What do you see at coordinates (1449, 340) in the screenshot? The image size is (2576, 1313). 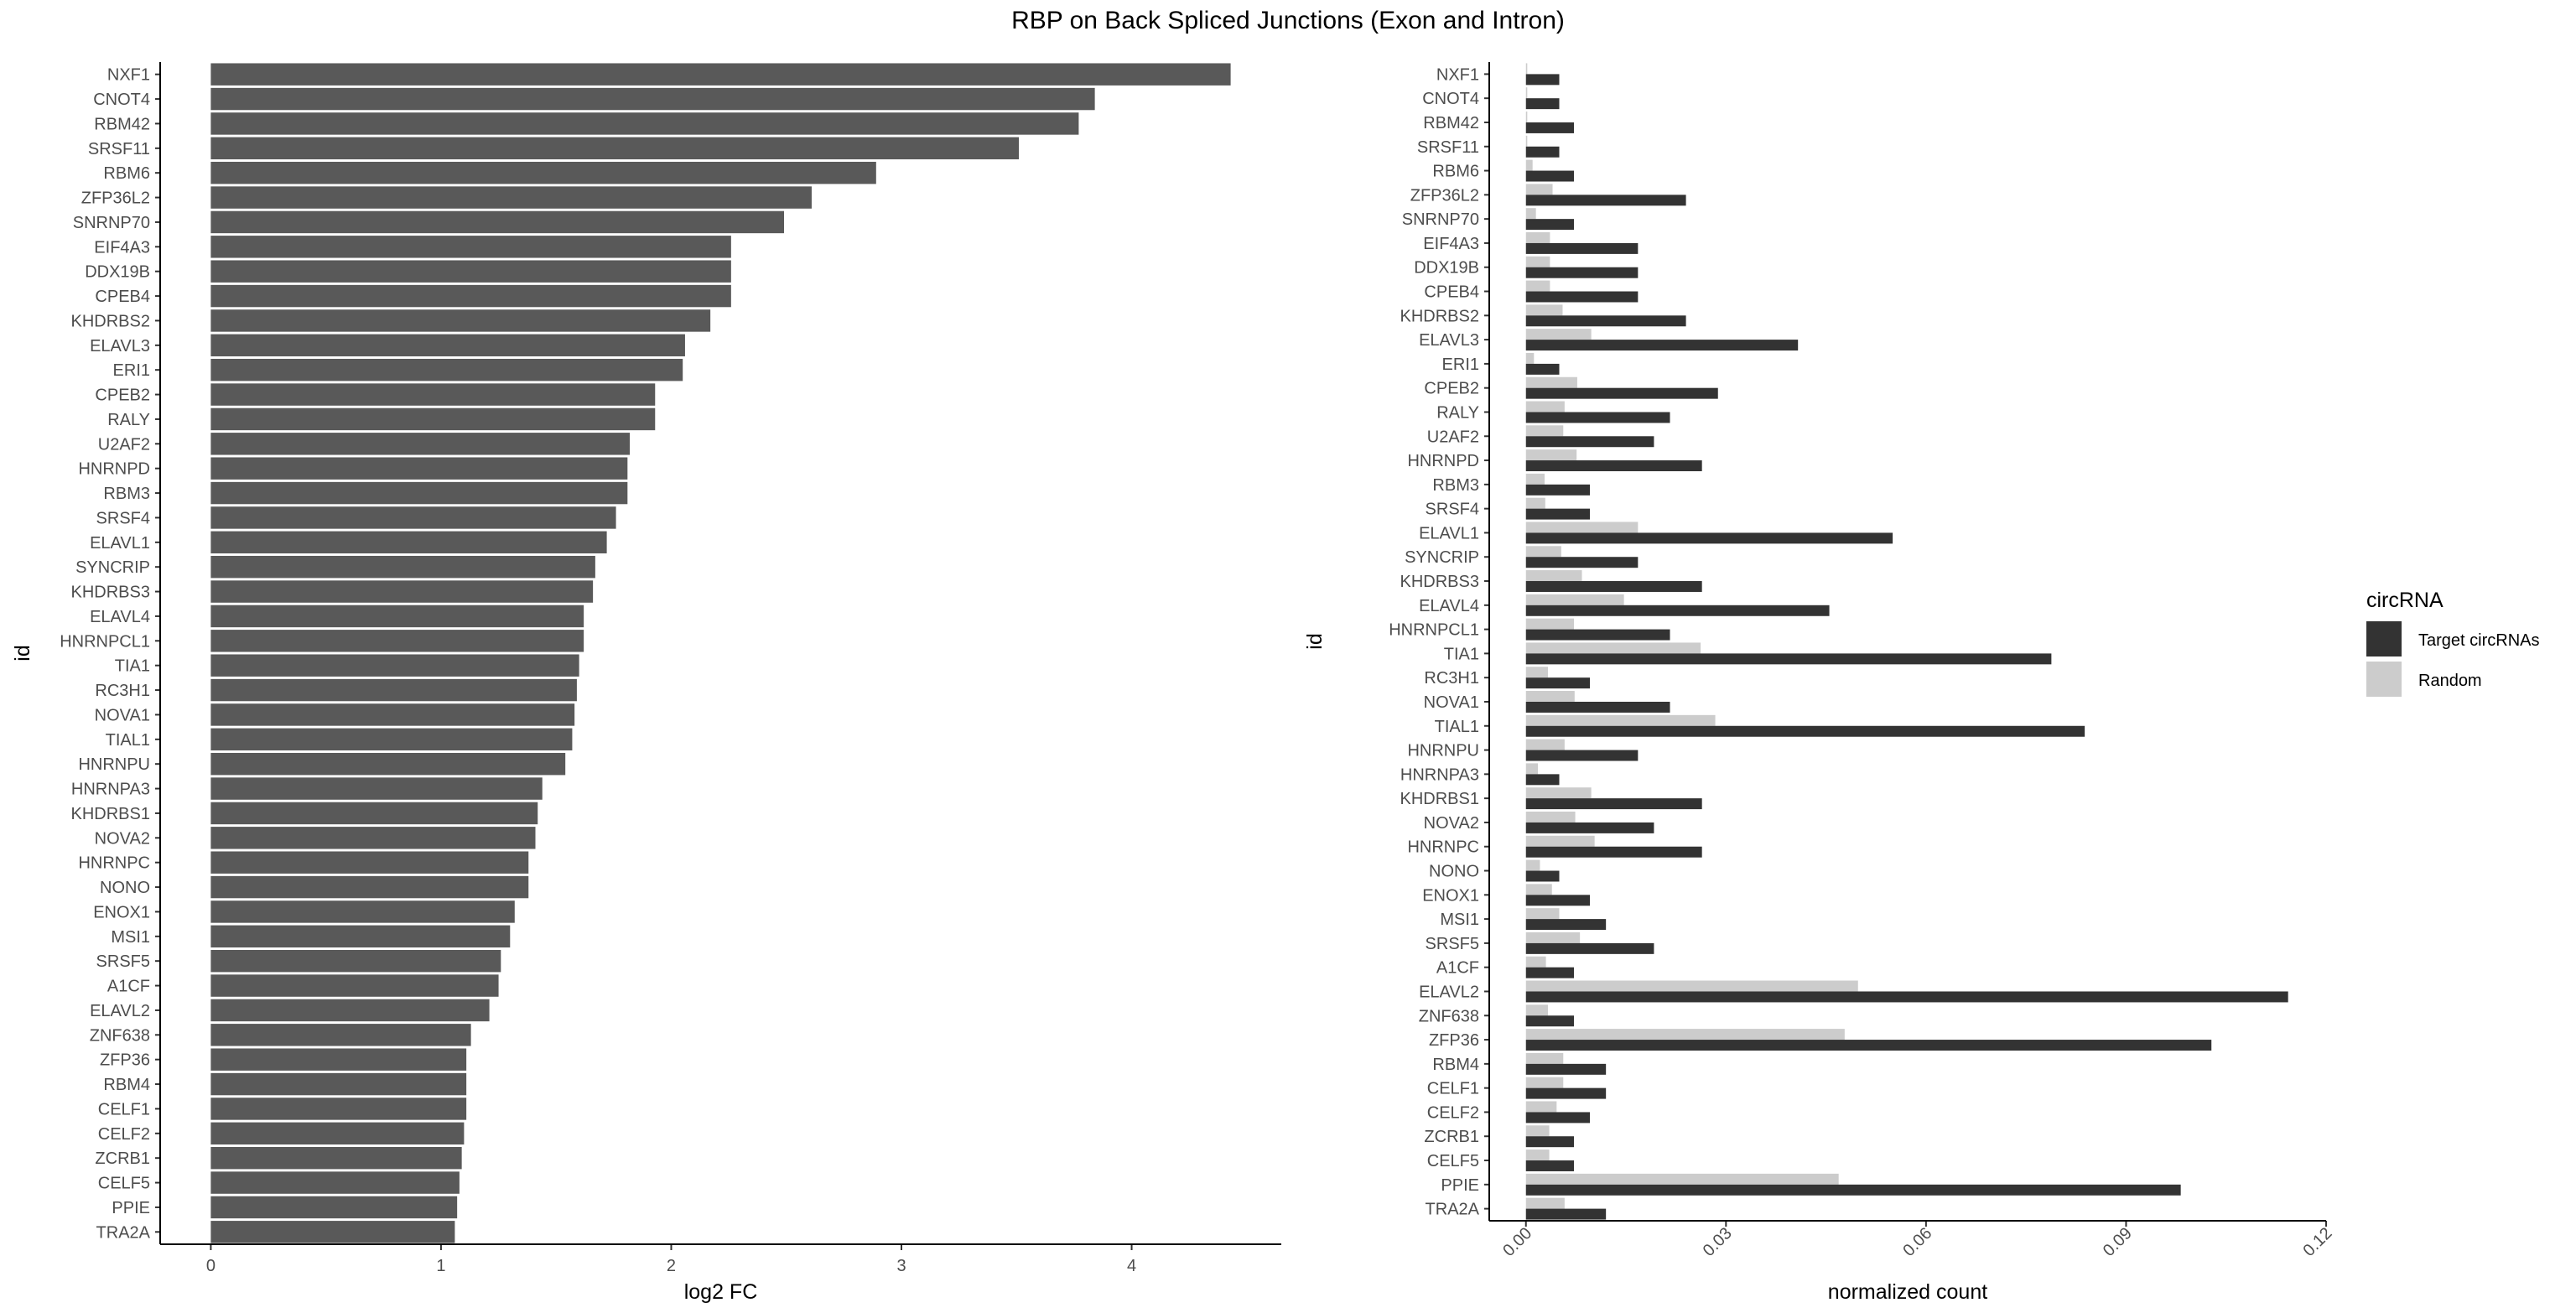 I see `y-tick-label: ELAVL3` at bounding box center [1449, 340].